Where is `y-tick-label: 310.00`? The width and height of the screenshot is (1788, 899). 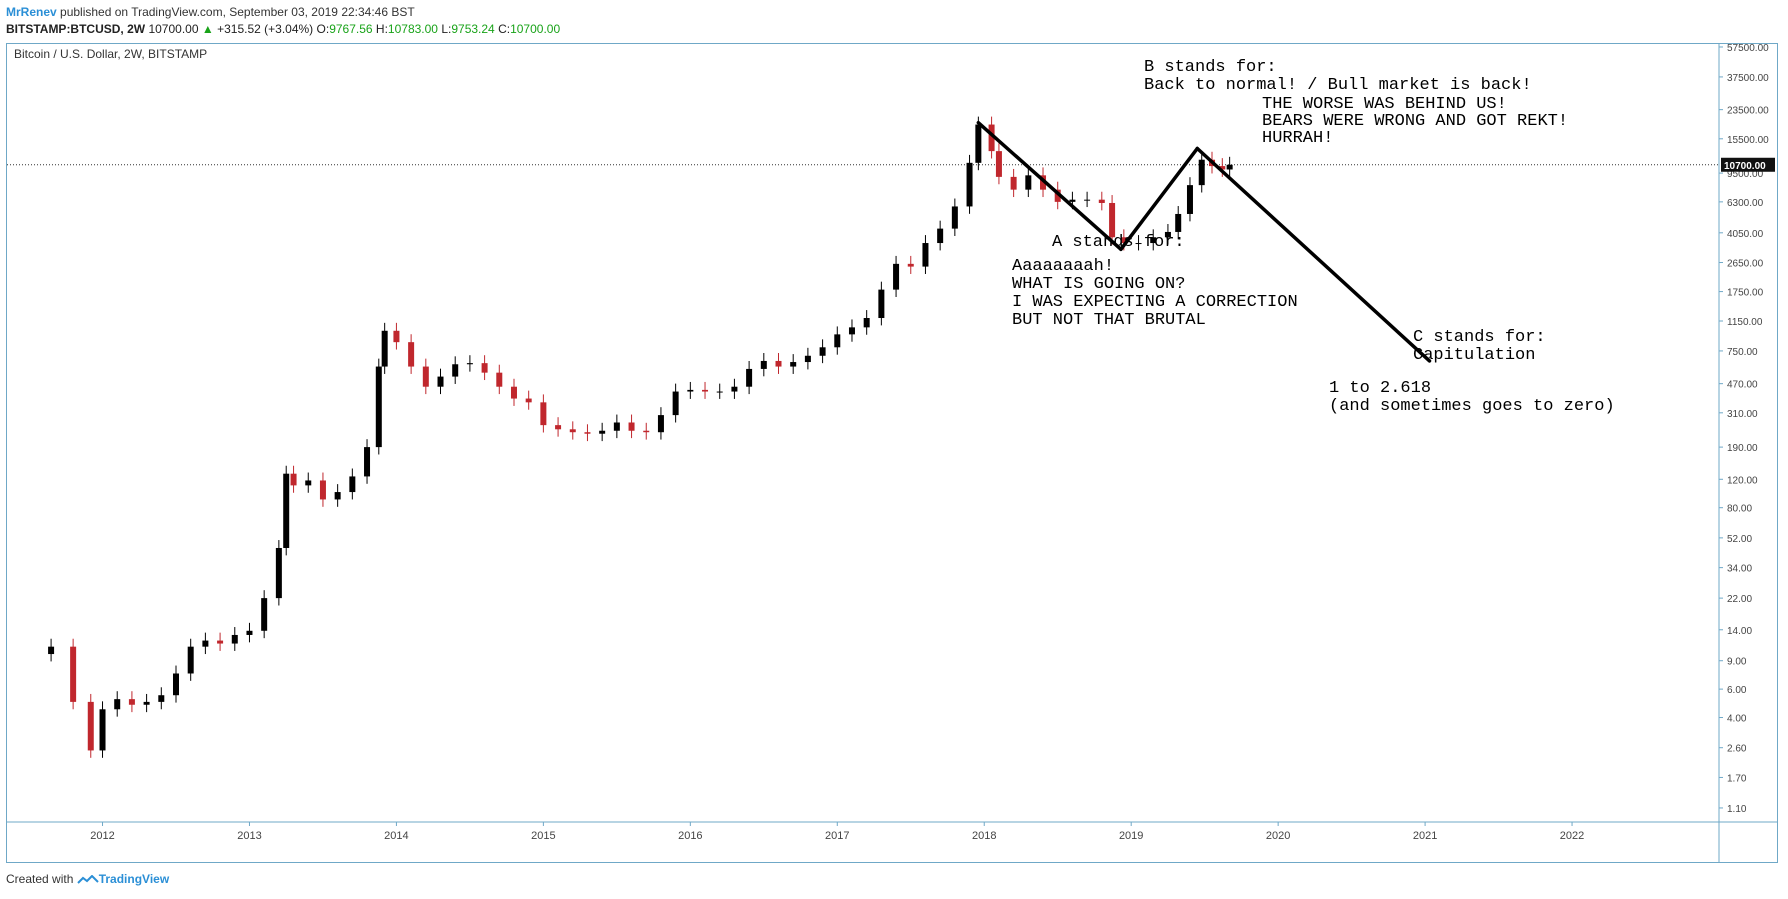 y-tick-label: 310.00 is located at coordinates (1742, 414).